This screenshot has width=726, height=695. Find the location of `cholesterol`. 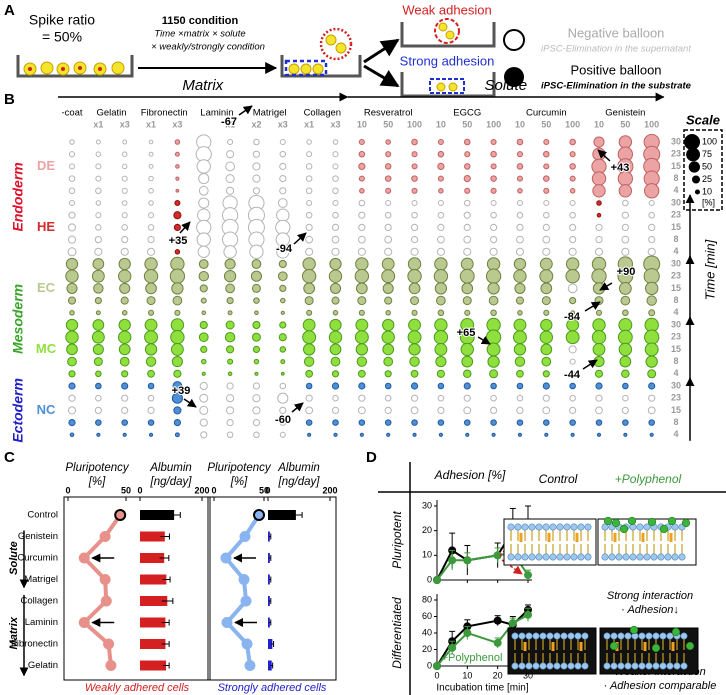

cholesterol is located at coordinates (643, 537).